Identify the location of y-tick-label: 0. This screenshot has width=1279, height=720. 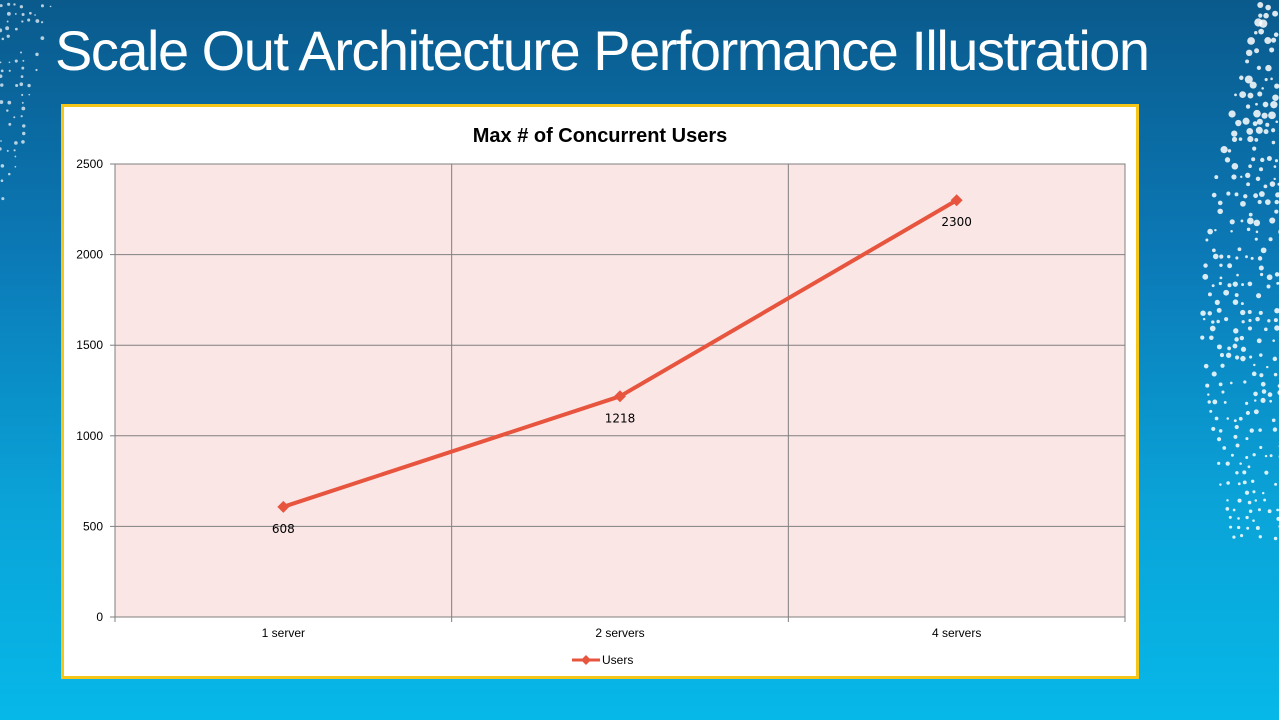
(99, 617).